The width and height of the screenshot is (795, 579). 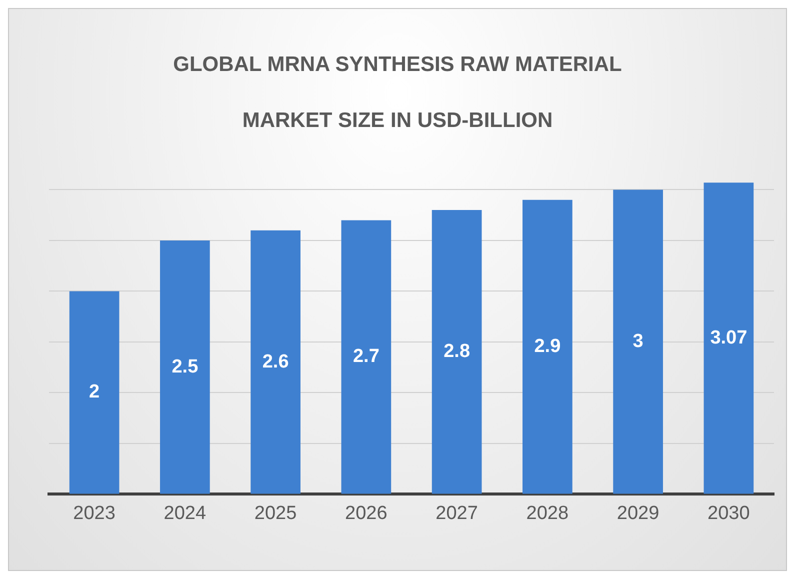 What do you see at coordinates (94, 513) in the screenshot?
I see `x-tick-label: 2023` at bounding box center [94, 513].